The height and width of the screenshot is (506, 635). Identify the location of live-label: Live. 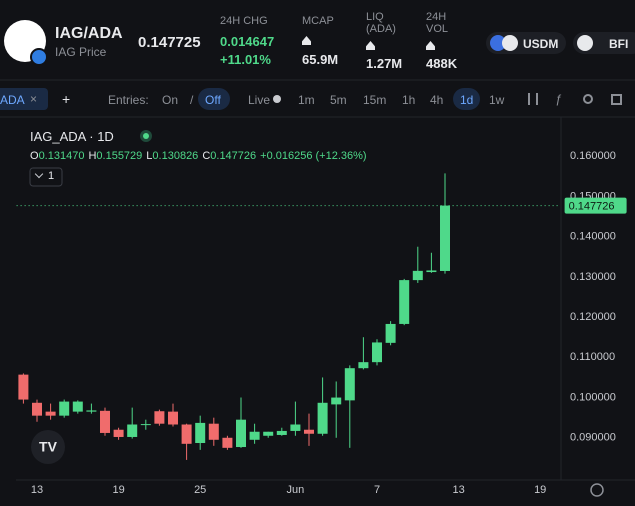
(259, 100).